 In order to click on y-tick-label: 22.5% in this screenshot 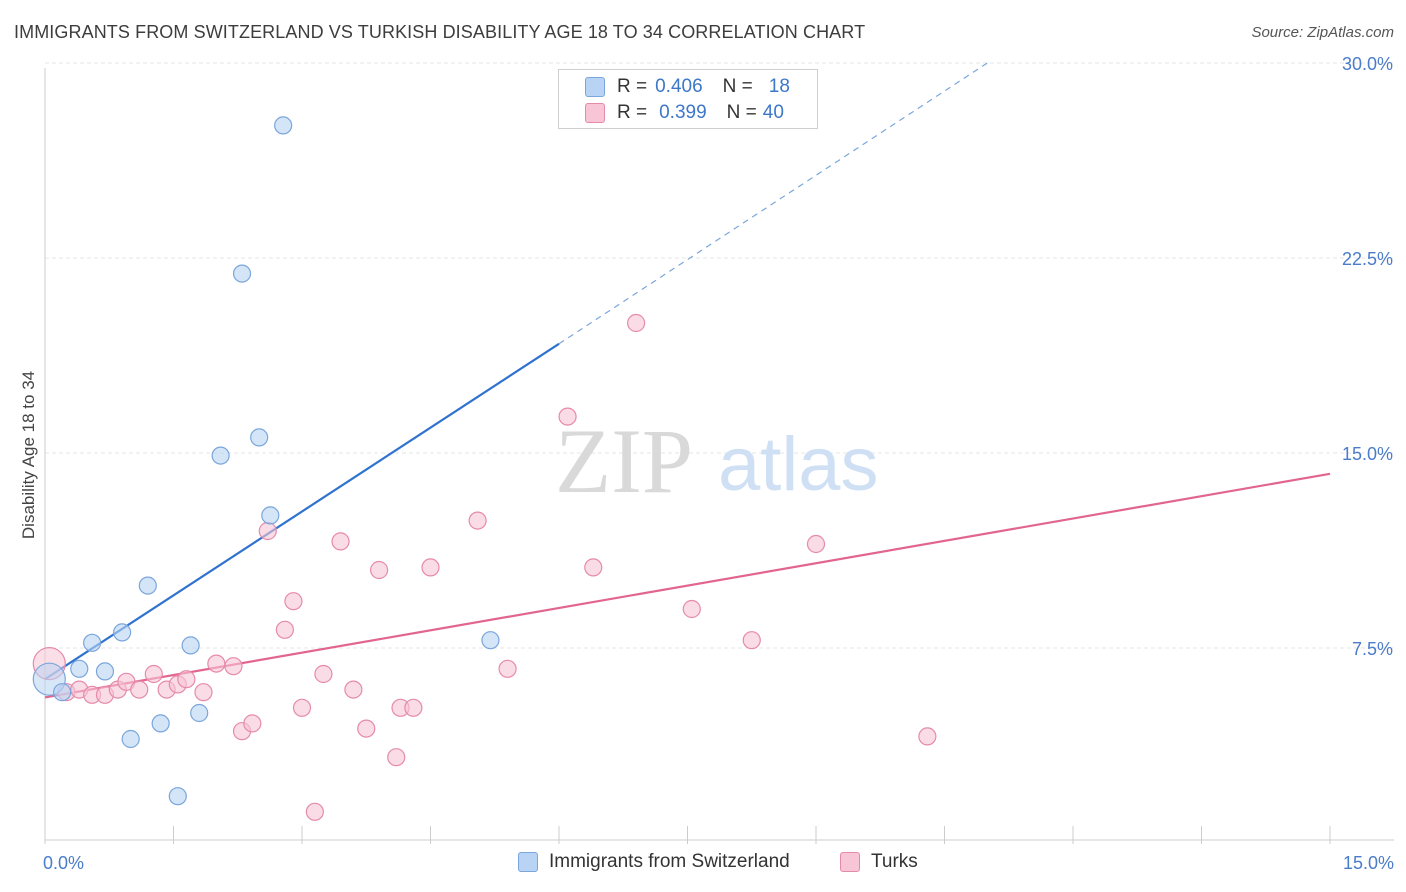, I will do `click(1367, 259)`.